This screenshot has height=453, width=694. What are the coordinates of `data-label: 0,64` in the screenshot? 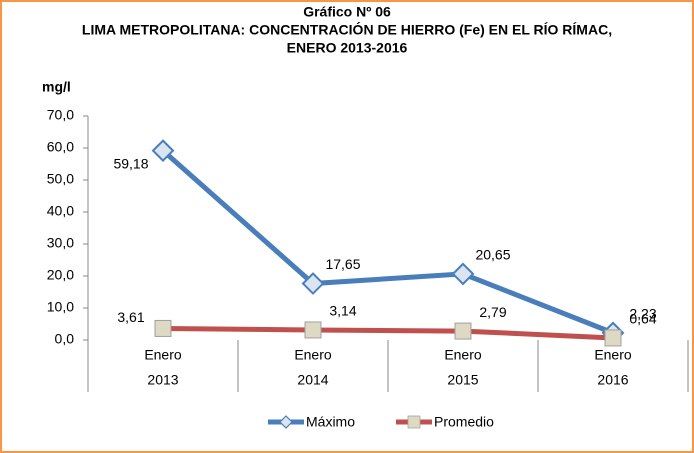 It's located at (642, 319).